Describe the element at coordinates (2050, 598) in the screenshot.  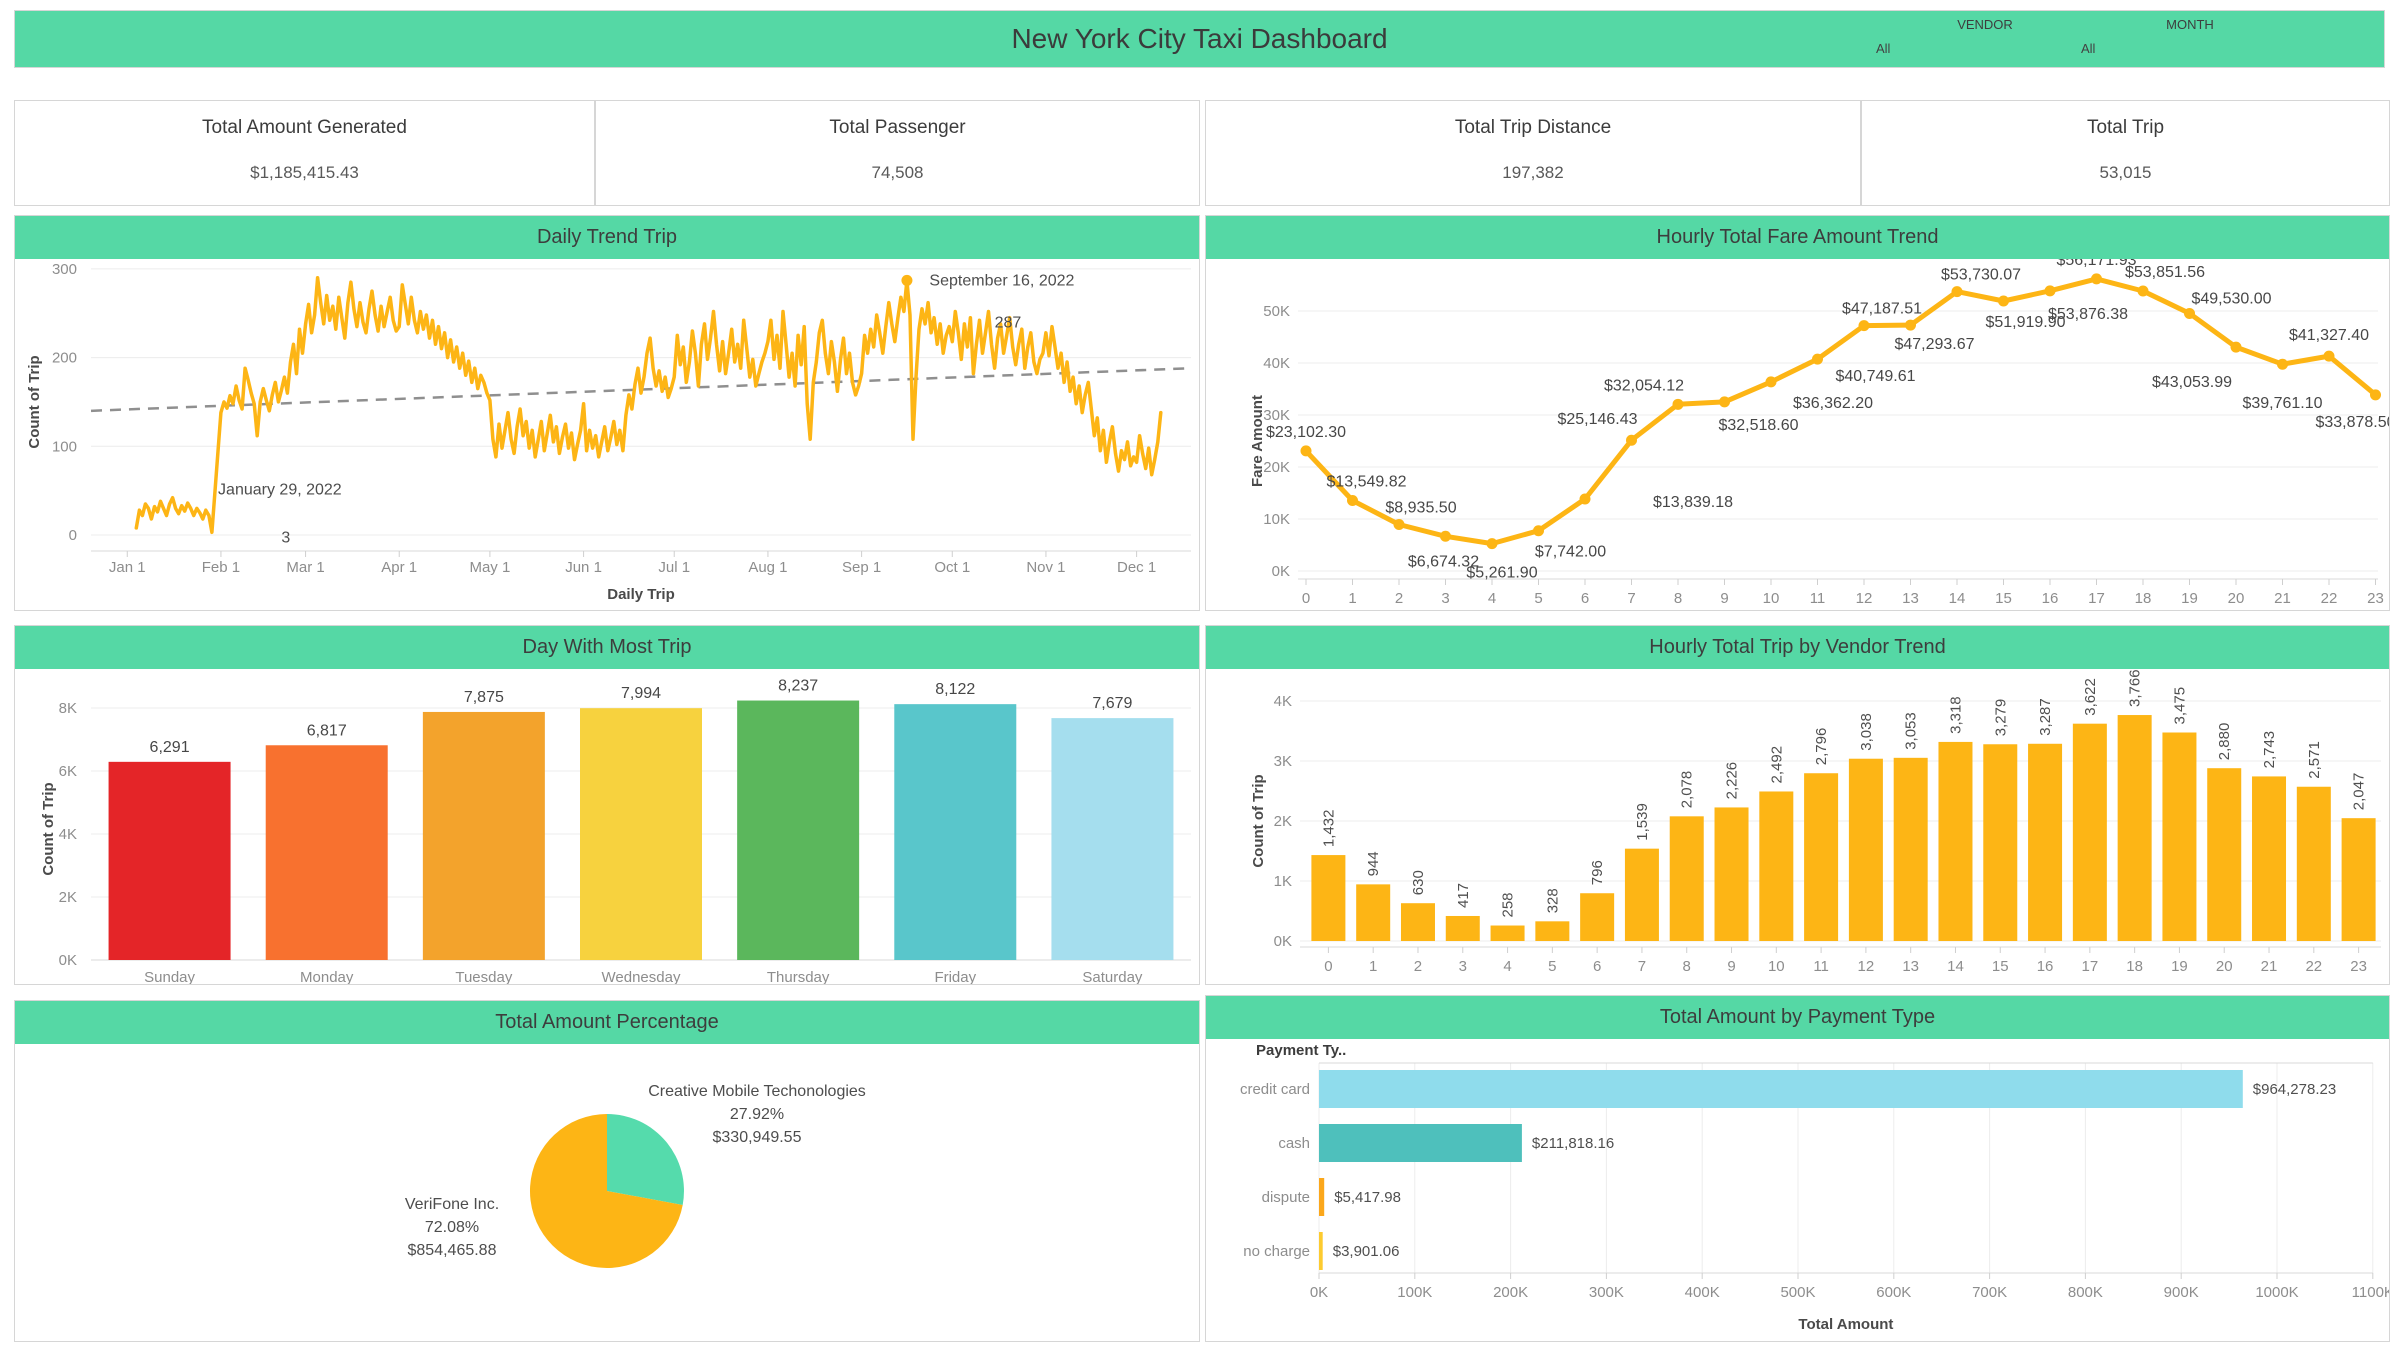
I see `svg-text: 16` at that location.